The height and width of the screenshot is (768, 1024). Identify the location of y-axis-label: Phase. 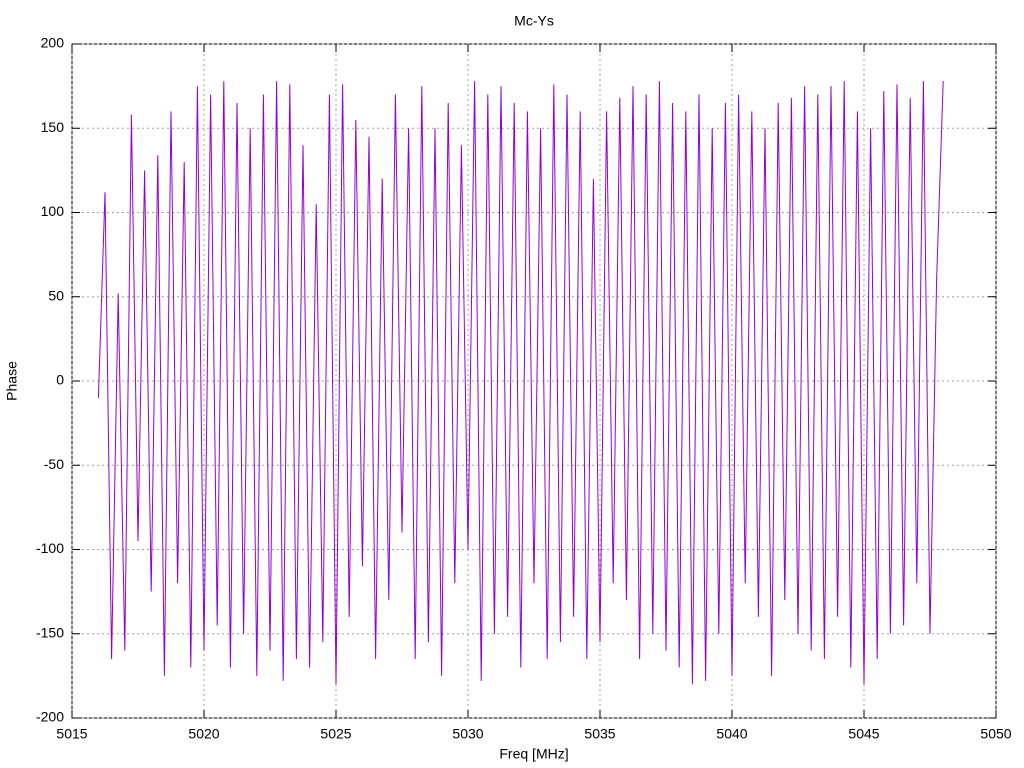
(12, 381).